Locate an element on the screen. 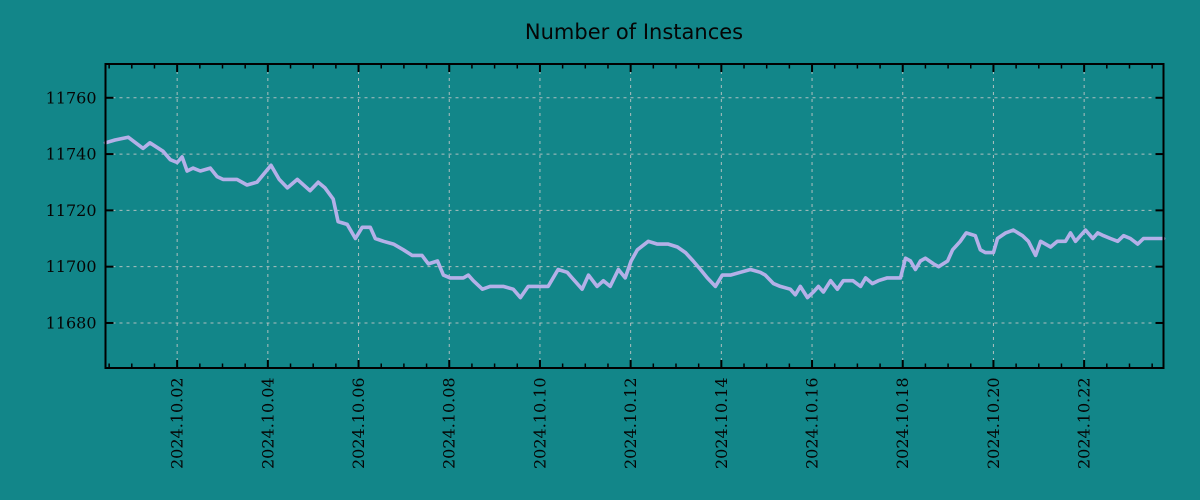 The width and height of the screenshot is (1200, 500). chart-title: Number of Instances is located at coordinates (634, 32).